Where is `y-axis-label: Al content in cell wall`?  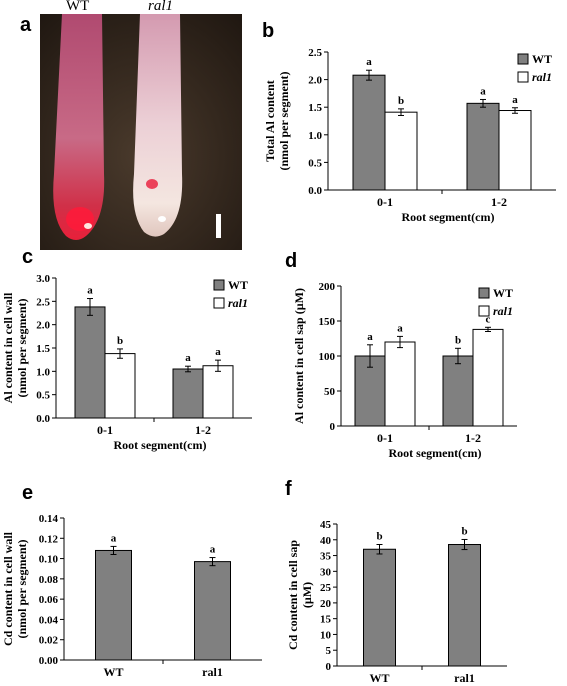
y-axis-label: Al content in cell wall is located at coordinates (8, 347).